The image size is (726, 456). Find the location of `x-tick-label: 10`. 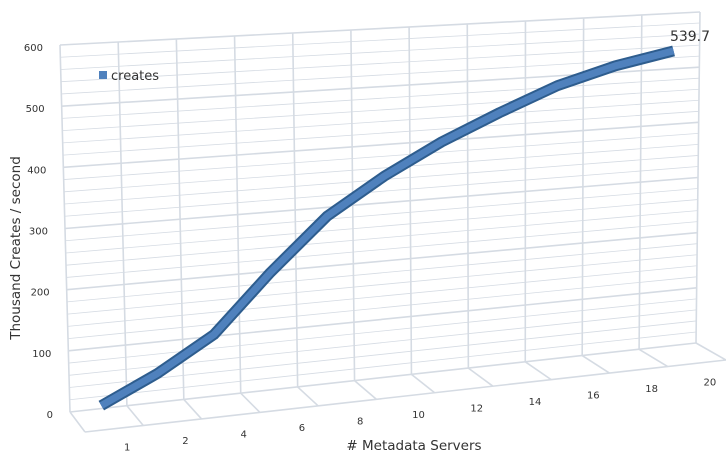

x-tick-label: 10 is located at coordinates (418, 415).